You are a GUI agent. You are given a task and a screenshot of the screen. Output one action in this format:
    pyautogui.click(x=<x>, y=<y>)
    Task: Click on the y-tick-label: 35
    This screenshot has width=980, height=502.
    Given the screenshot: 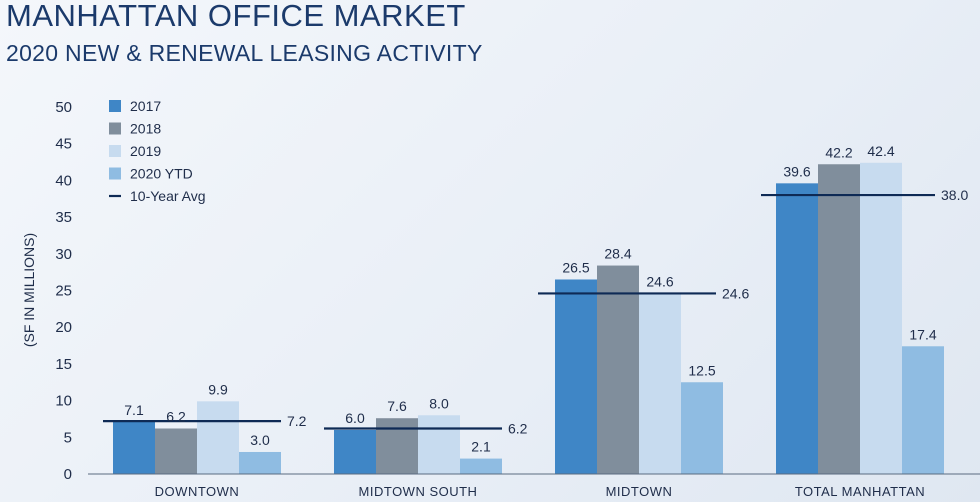 What is the action you would take?
    pyautogui.click(x=63, y=217)
    